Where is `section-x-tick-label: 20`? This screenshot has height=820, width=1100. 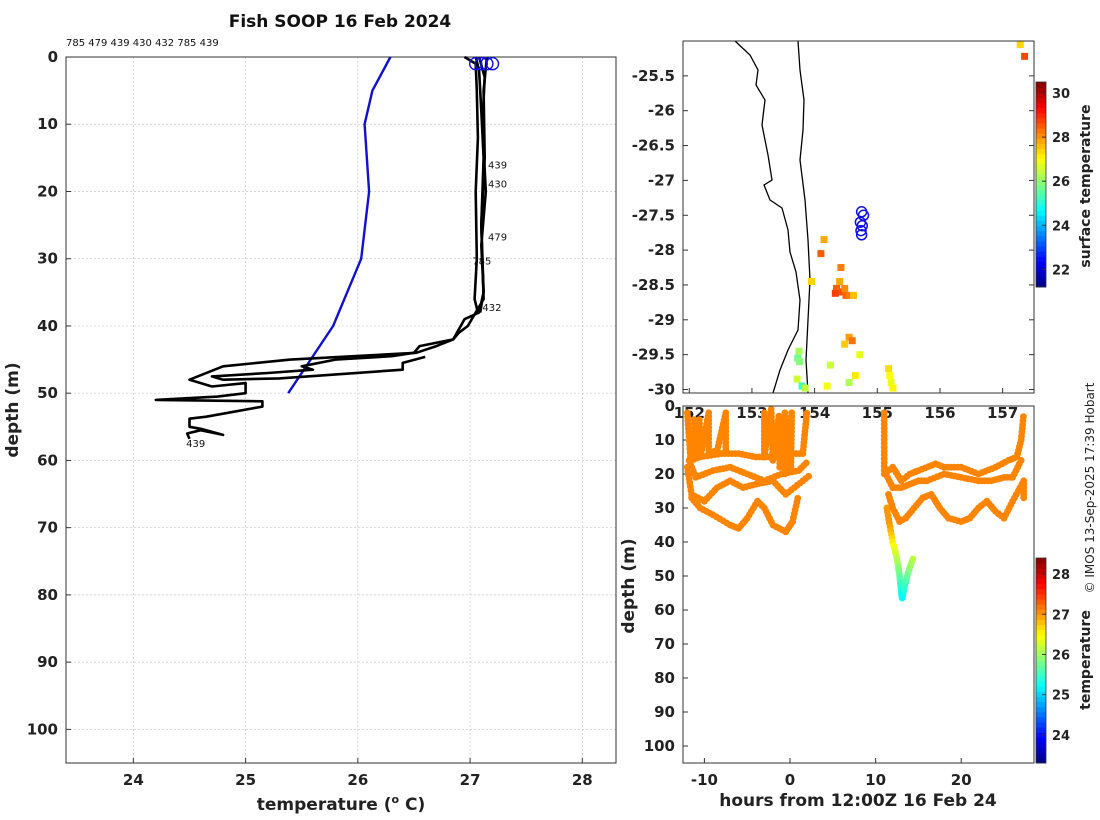
section-x-tick-label: 20 is located at coordinates (961, 780).